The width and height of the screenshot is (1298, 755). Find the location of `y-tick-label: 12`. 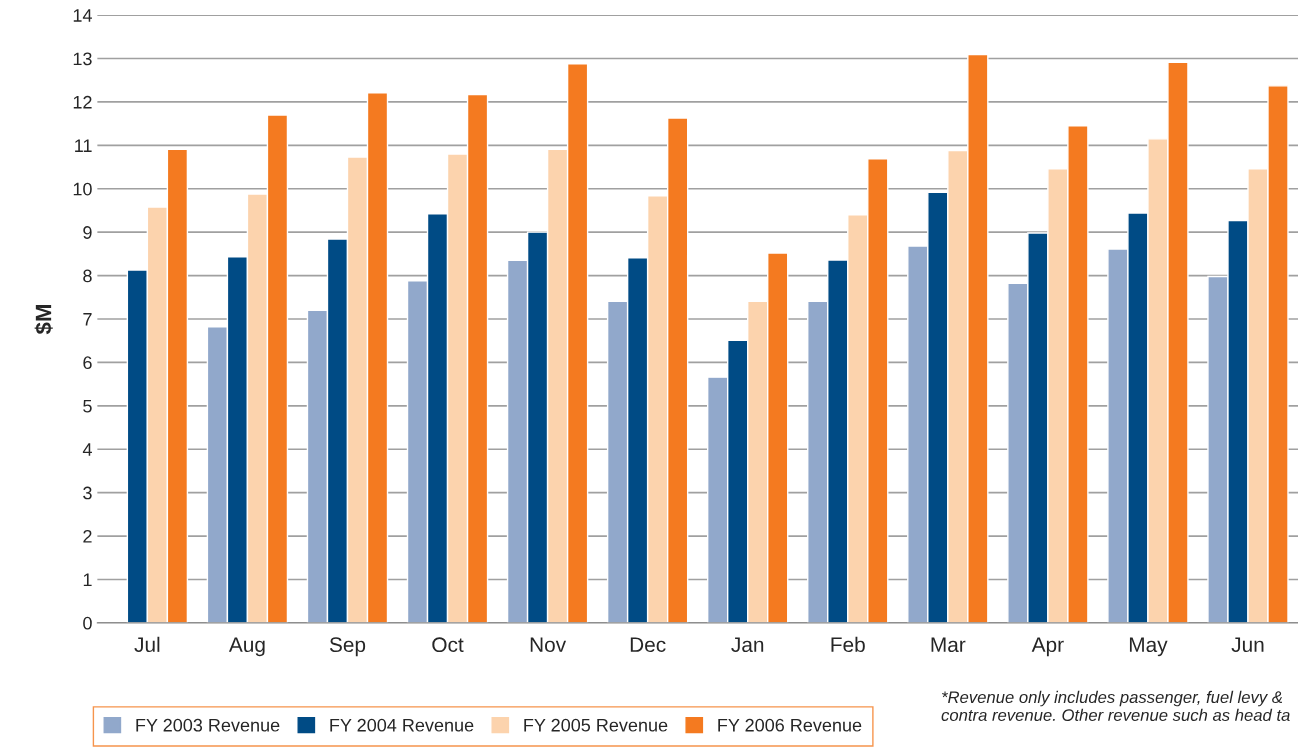

y-tick-label: 12 is located at coordinates (82, 102).